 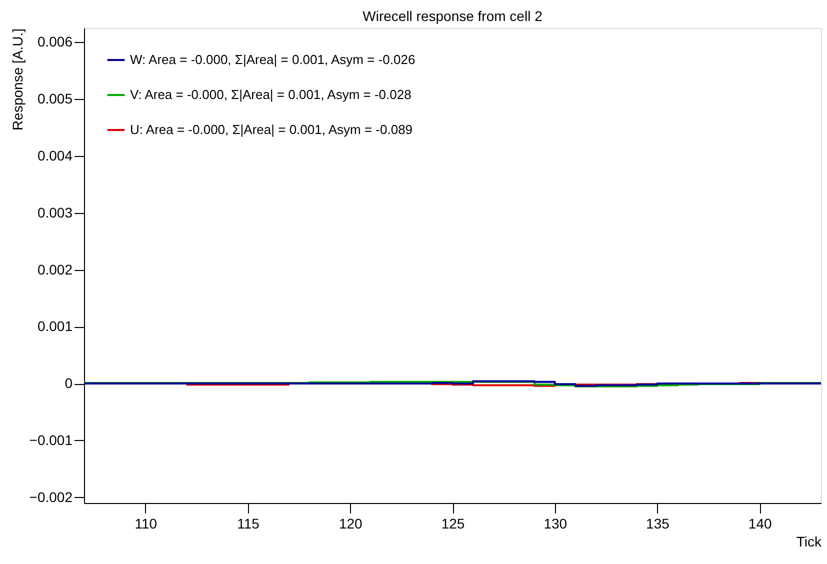 What do you see at coordinates (453, 524) in the screenshot?
I see `x-tick-label: 125` at bounding box center [453, 524].